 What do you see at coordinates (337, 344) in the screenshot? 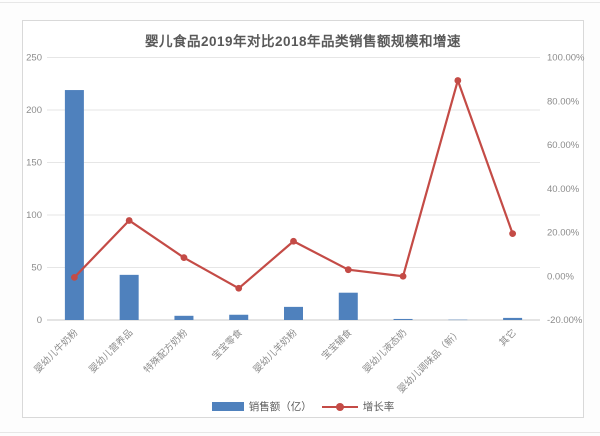
I see `x-axis-category-label: 宝宝辅食` at bounding box center [337, 344].